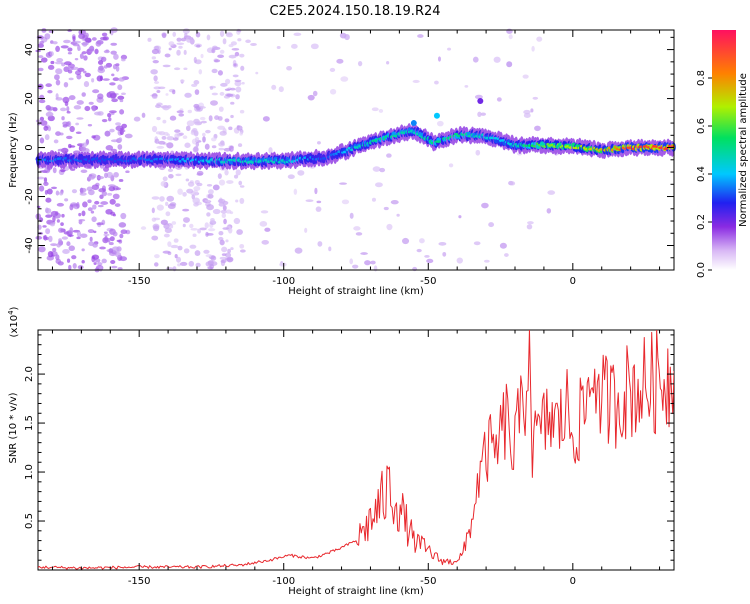  Describe the element at coordinates (29, 374) in the screenshot. I see `snr-y-tick-label: 2.0` at that location.